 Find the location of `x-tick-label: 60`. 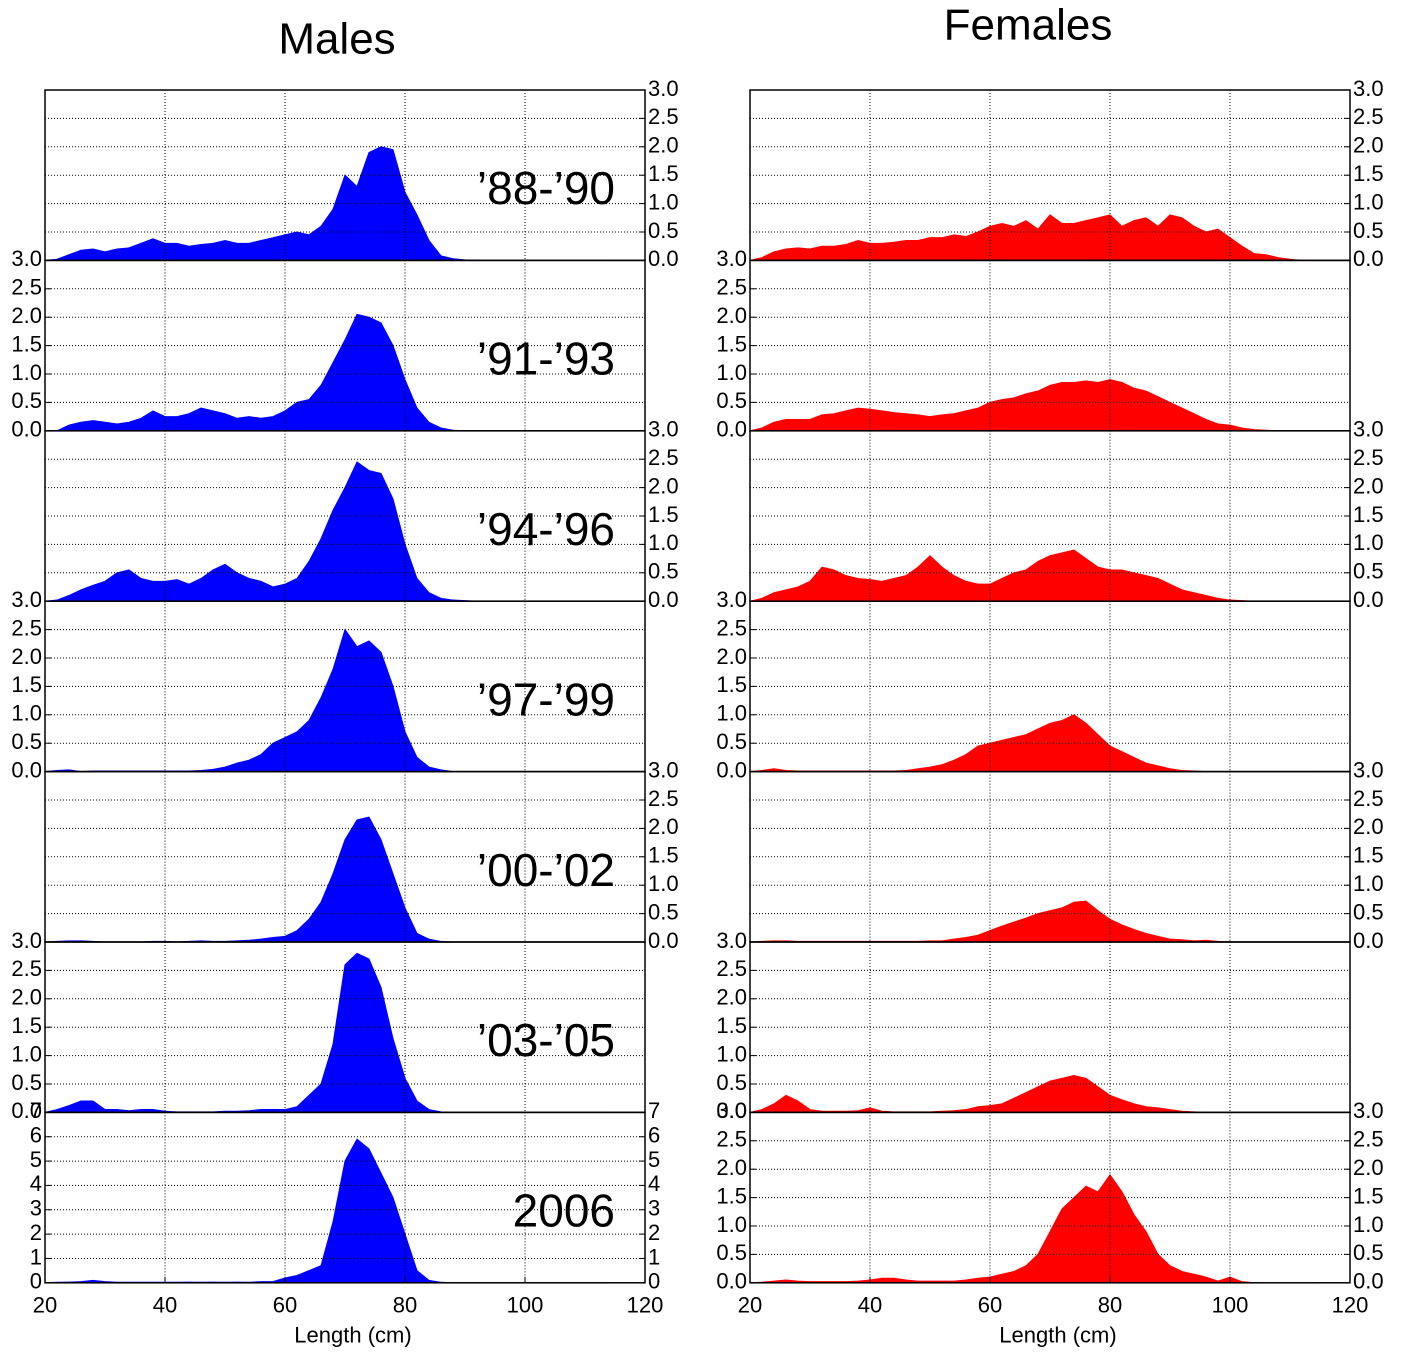

x-tick-label: 60 is located at coordinates (990, 1305).